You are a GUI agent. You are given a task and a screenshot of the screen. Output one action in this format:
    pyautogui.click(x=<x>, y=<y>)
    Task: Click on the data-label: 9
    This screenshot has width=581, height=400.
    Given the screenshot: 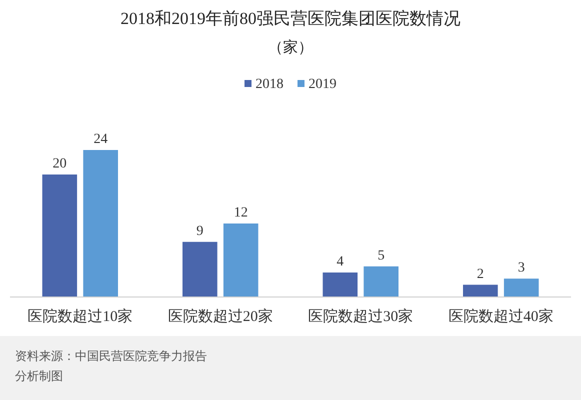 What is the action you would take?
    pyautogui.click(x=200, y=231)
    